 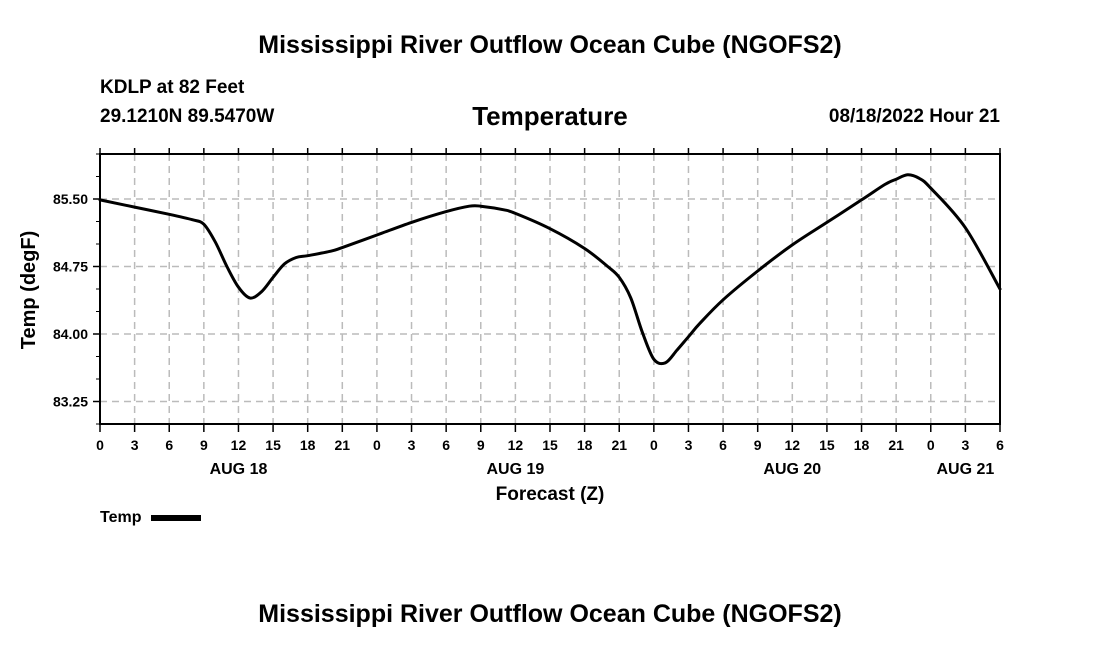 I want to click on day-label: AUG 20, so click(x=792, y=469).